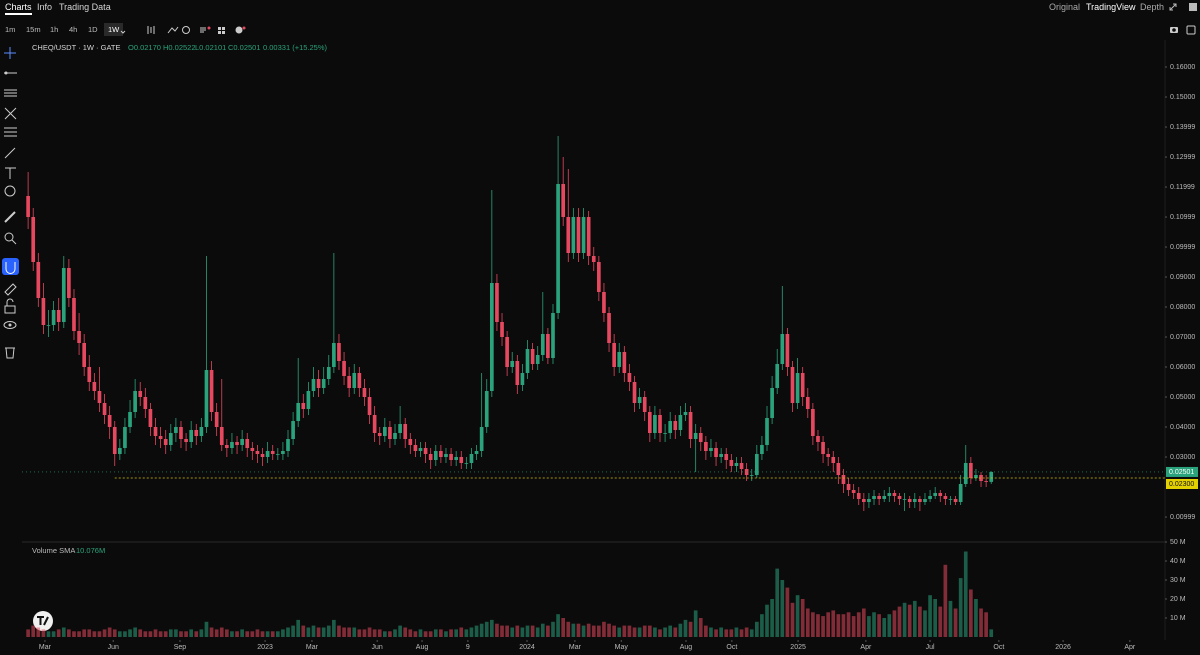  Describe the element at coordinates (85, 7) in the screenshot. I see `nav-tab: Trading Data` at that location.